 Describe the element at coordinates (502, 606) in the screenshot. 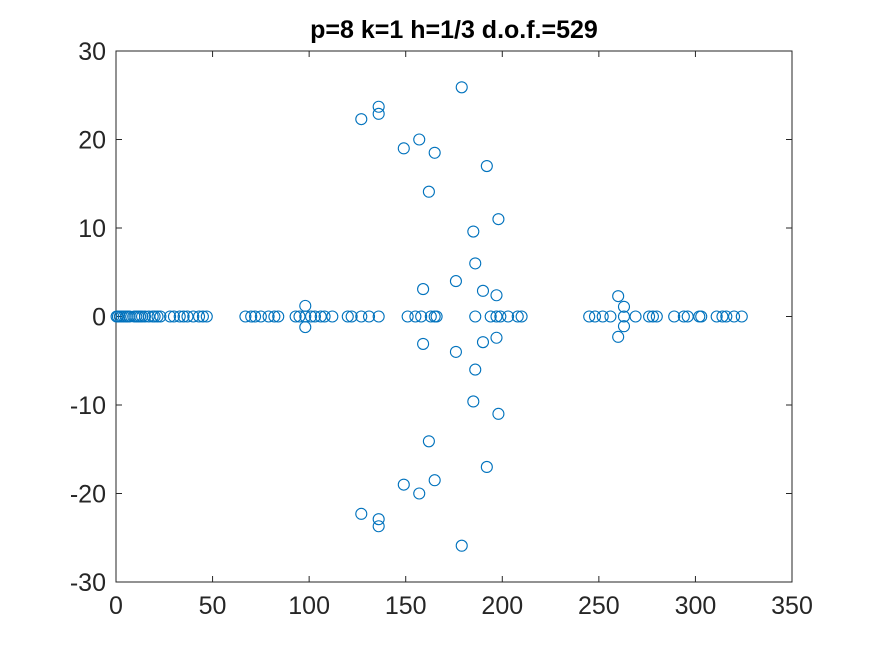

I see `x-tick-label: 200` at that location.